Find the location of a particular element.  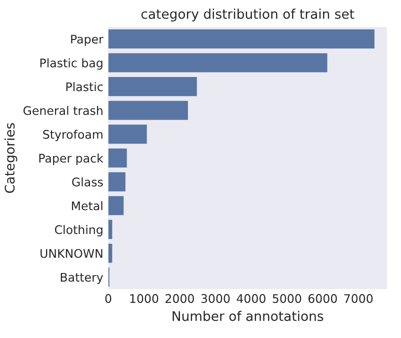

x-axis-title: Number of annotations is located at coordinates (248, 316).